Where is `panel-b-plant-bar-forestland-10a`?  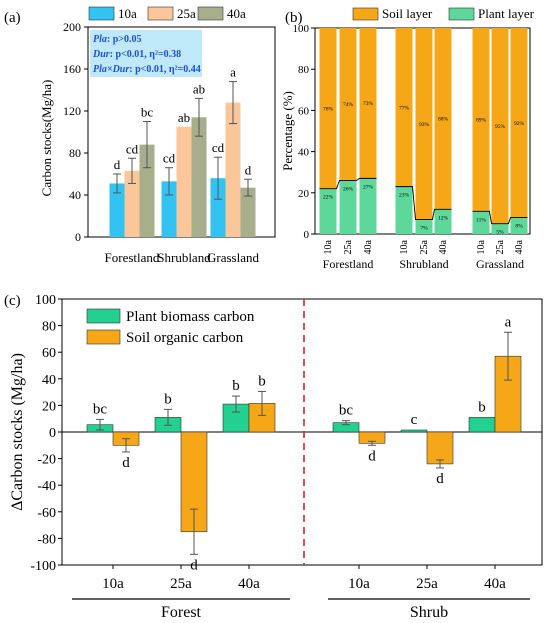 panel-b-plant-bar-forestland-10a is located at coordinates (328, 211).